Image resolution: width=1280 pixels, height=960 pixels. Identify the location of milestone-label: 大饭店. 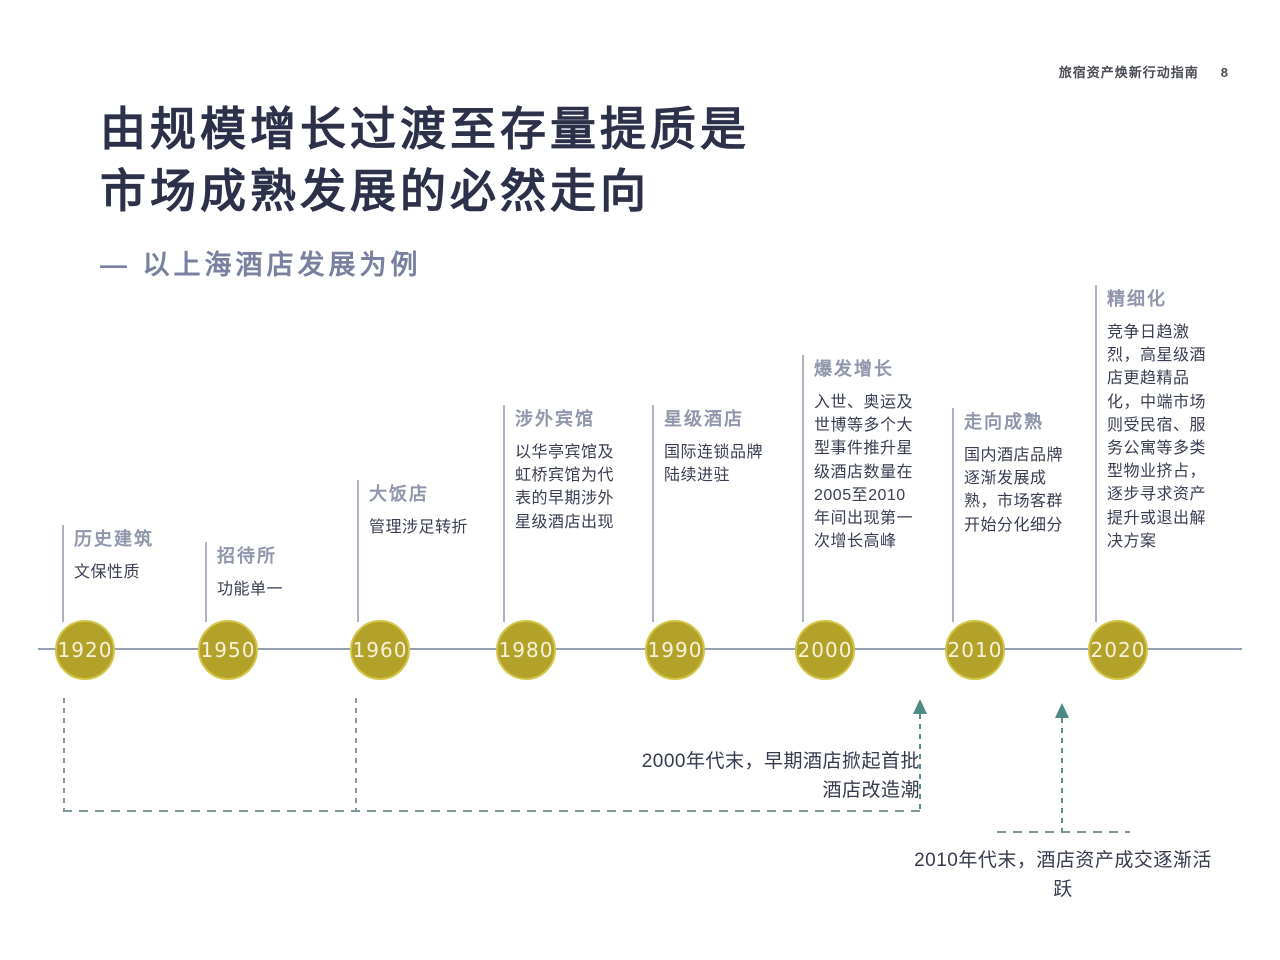
(399, 494).